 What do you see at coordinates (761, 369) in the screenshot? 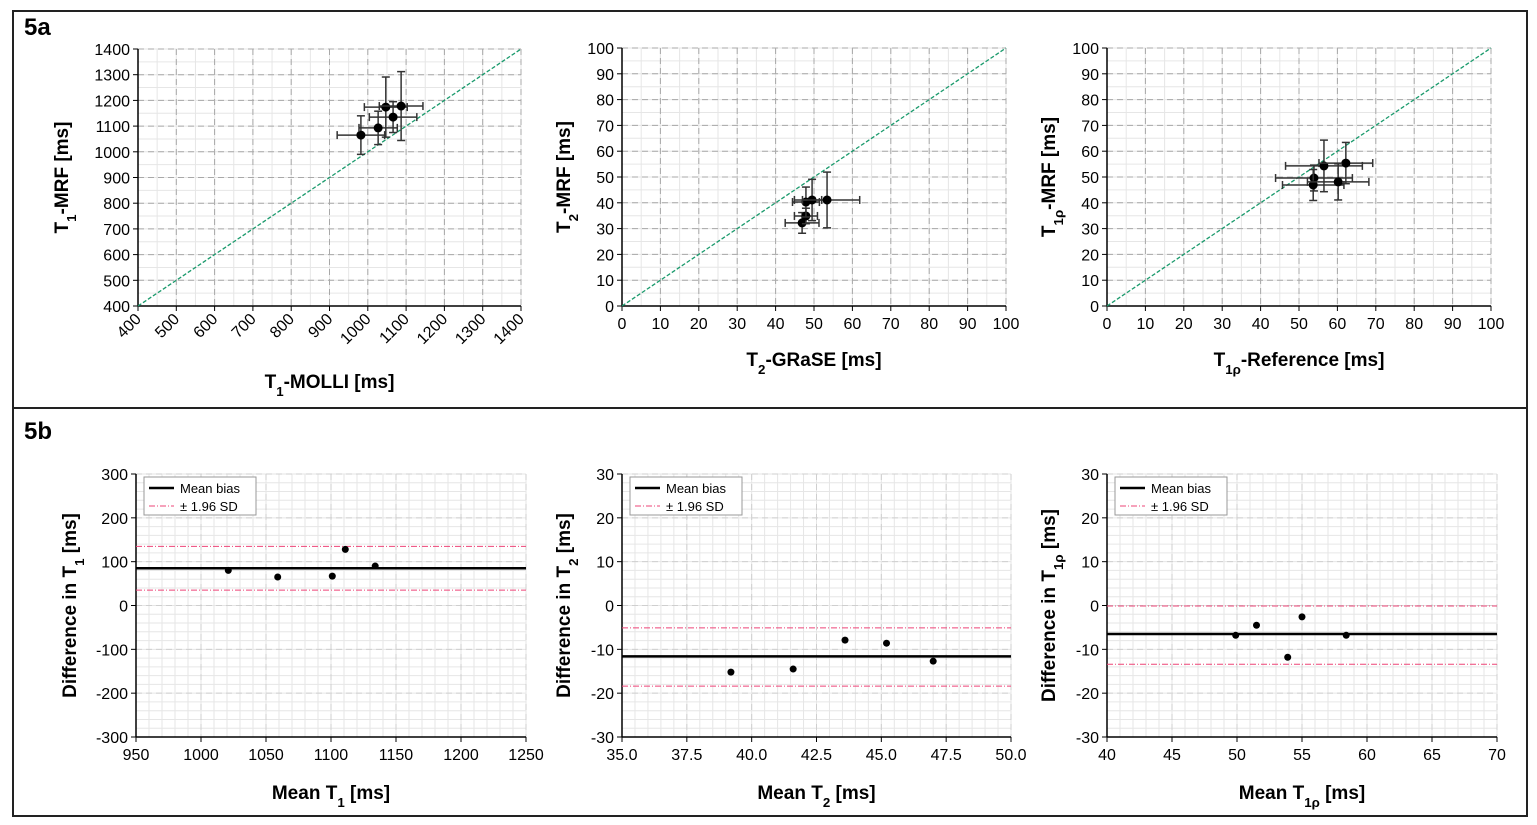
I see `x-axis-label-subscript: 2` at bounding box center [761, 369].